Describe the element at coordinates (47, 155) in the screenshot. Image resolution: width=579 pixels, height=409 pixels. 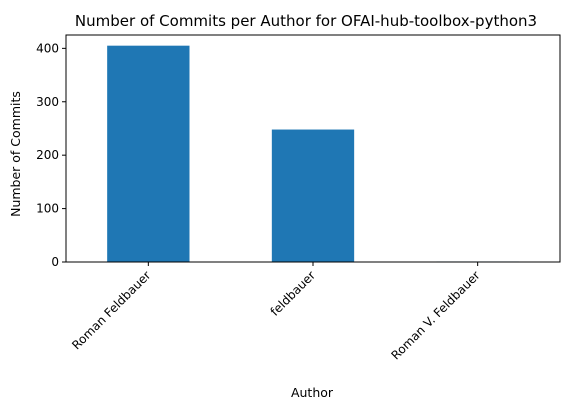
I see `y-tick-label-2: 200` at that location.